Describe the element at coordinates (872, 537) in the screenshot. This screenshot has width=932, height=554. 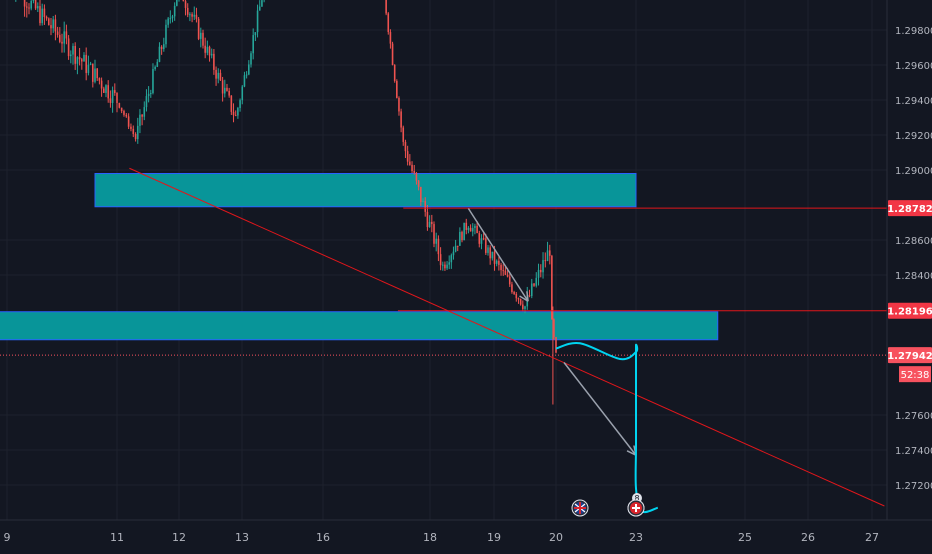
I see `time-tick-27: 27` at that location.